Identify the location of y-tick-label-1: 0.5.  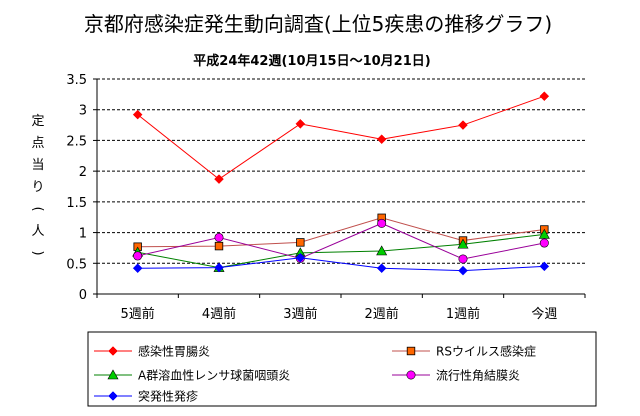
(76, 264).